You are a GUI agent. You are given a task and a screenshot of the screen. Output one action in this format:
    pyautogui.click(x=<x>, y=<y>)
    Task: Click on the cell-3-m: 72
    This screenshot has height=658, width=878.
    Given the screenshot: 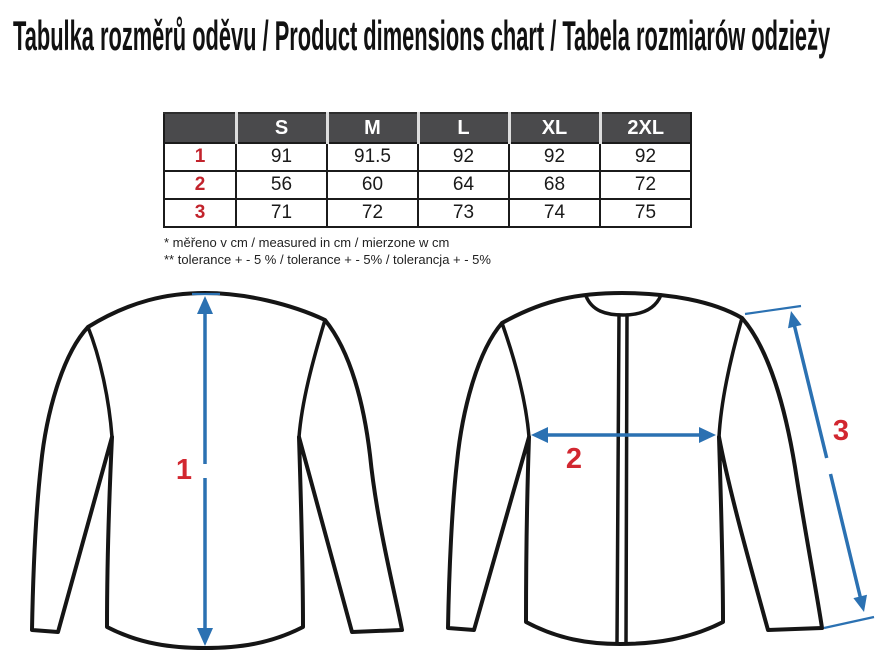 What is the action you would take?
    pyautogui.click(x=372, y=213)
    